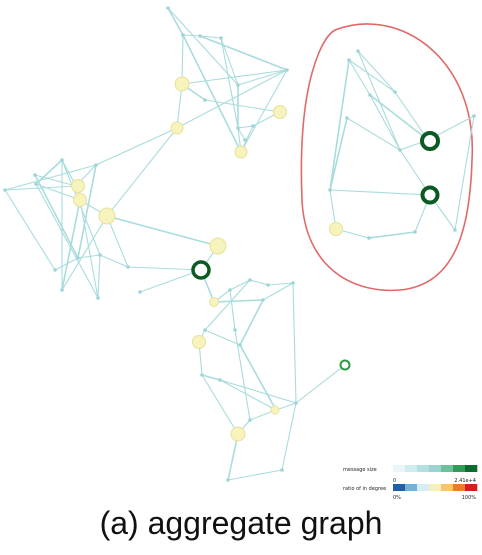 The height and width of the screenshot is (555, 482). Describe the element at coordinates (364, 489) in the screenshot. I see `legend-in-degree-label: ratio of in degree` at that location.